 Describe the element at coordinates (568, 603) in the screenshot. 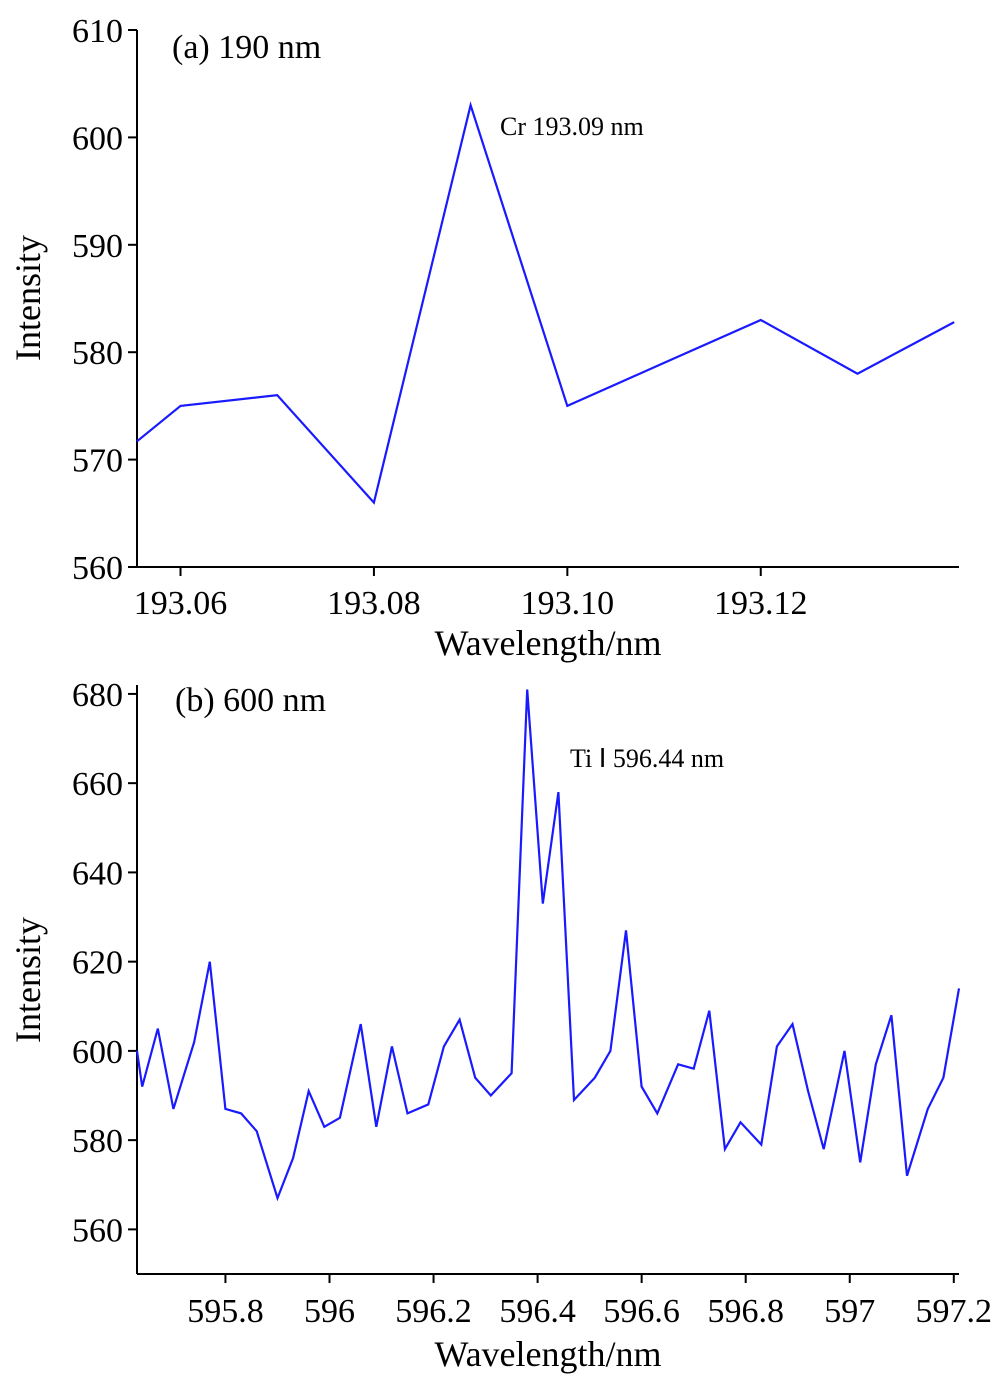

I see `panel-a-x-tick-label: 193.10` at that location.